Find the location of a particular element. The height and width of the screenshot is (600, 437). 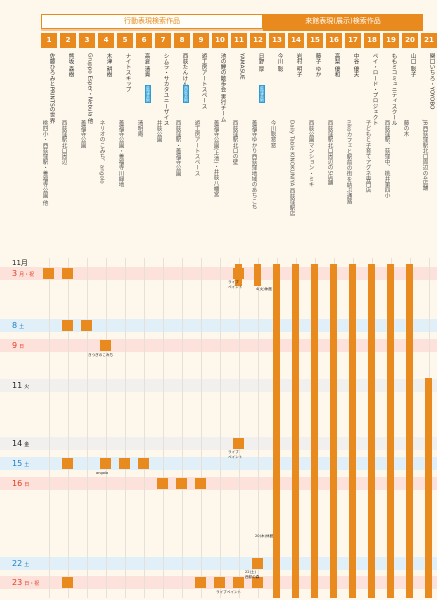

column-venue: 西荻窪駅・善福寺公園 is located at coordinates (177, 148).